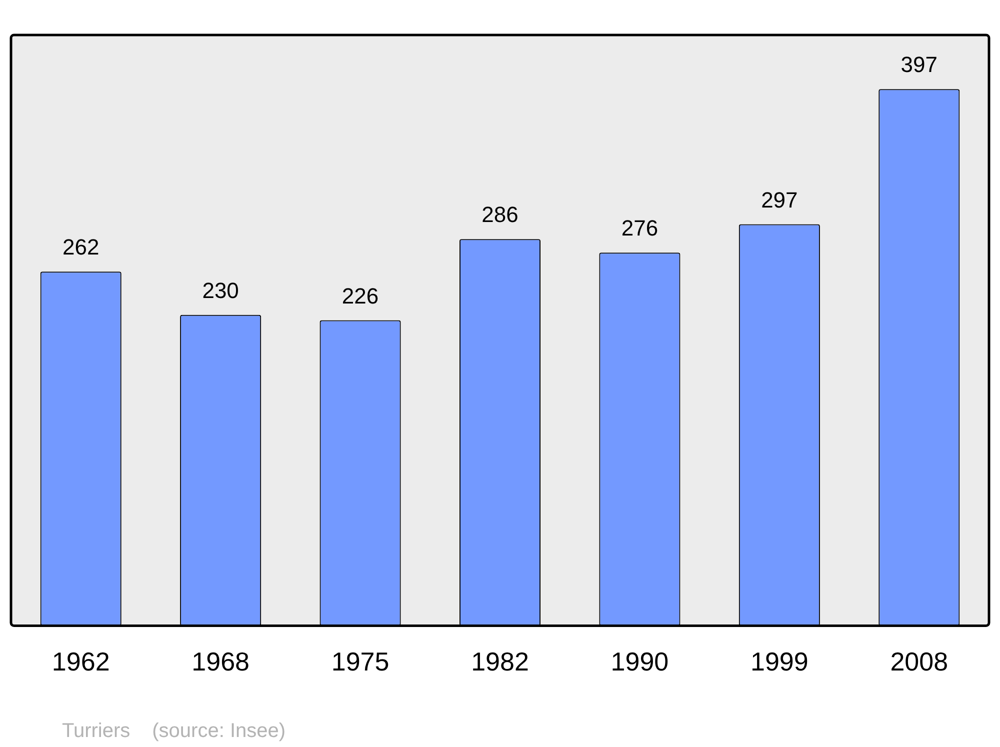 The height and width of the screenshot is (747, 1000). What do you see at coordinates (639, 661) in the screenshot?
I see `x-tick-label: 1990` at bounding box center [639, 661].